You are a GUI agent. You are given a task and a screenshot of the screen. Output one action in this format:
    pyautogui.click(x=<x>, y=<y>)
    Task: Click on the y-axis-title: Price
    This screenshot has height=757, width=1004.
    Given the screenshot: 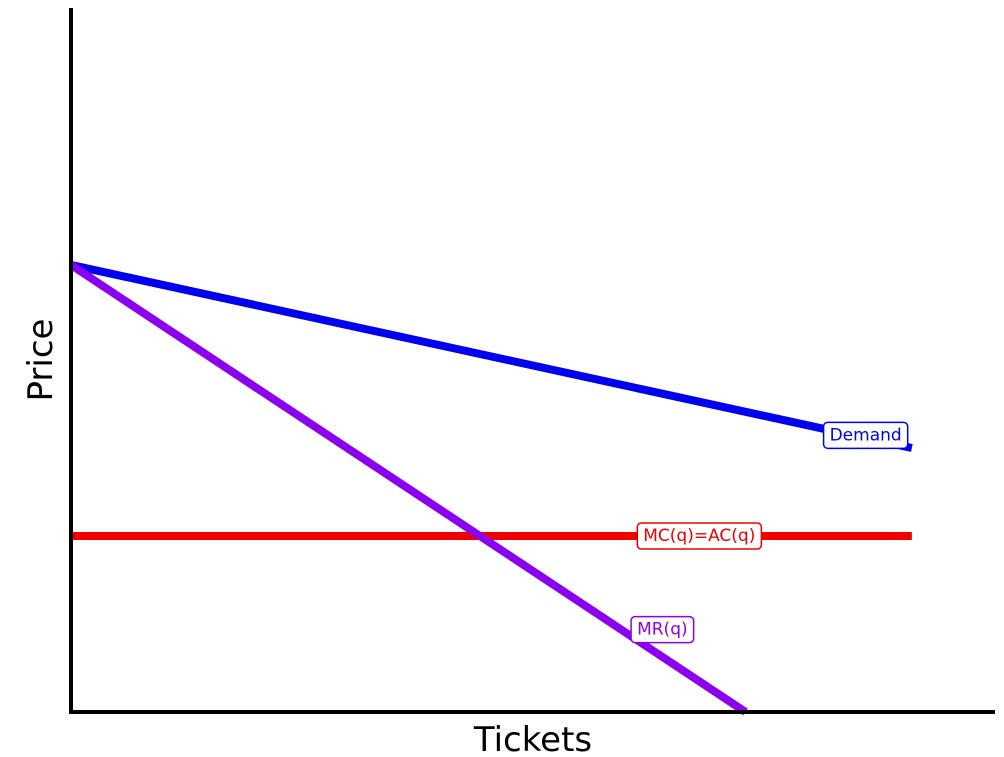 What is the action you would take?
    pyautogui.click(x=41, y=360)
    